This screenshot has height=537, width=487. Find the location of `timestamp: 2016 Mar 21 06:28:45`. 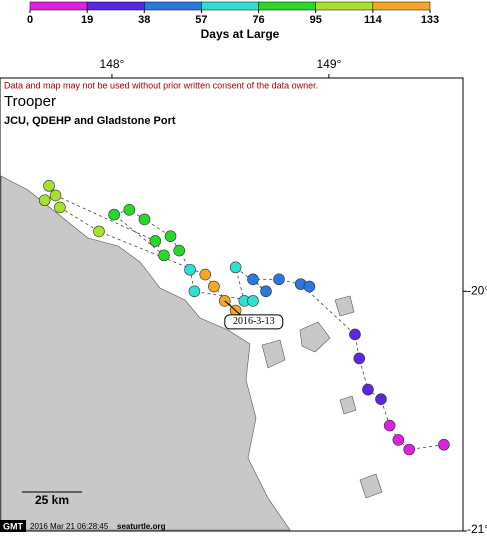

timestamp: 2016 Mar 21 06:28:45 is located at coordinates (69, 526).